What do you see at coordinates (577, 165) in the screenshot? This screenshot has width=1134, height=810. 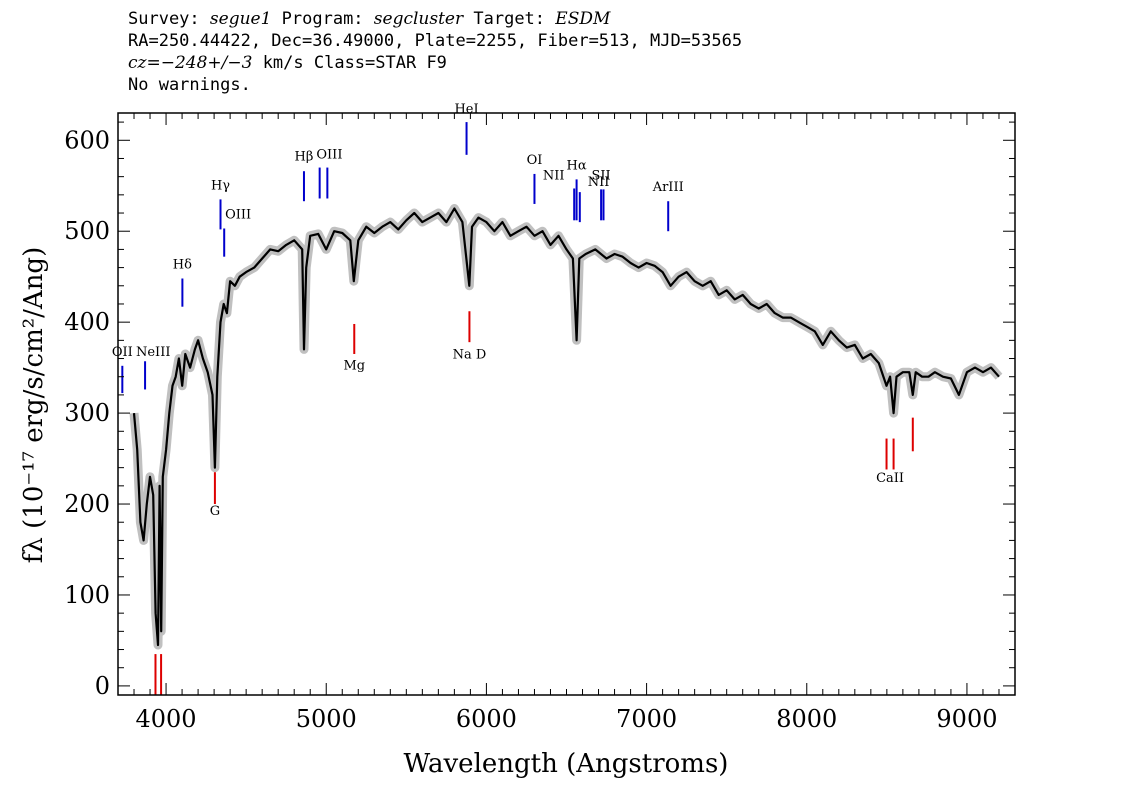 I see `emission-line-label: Hα` at bounding box center [577, 165].